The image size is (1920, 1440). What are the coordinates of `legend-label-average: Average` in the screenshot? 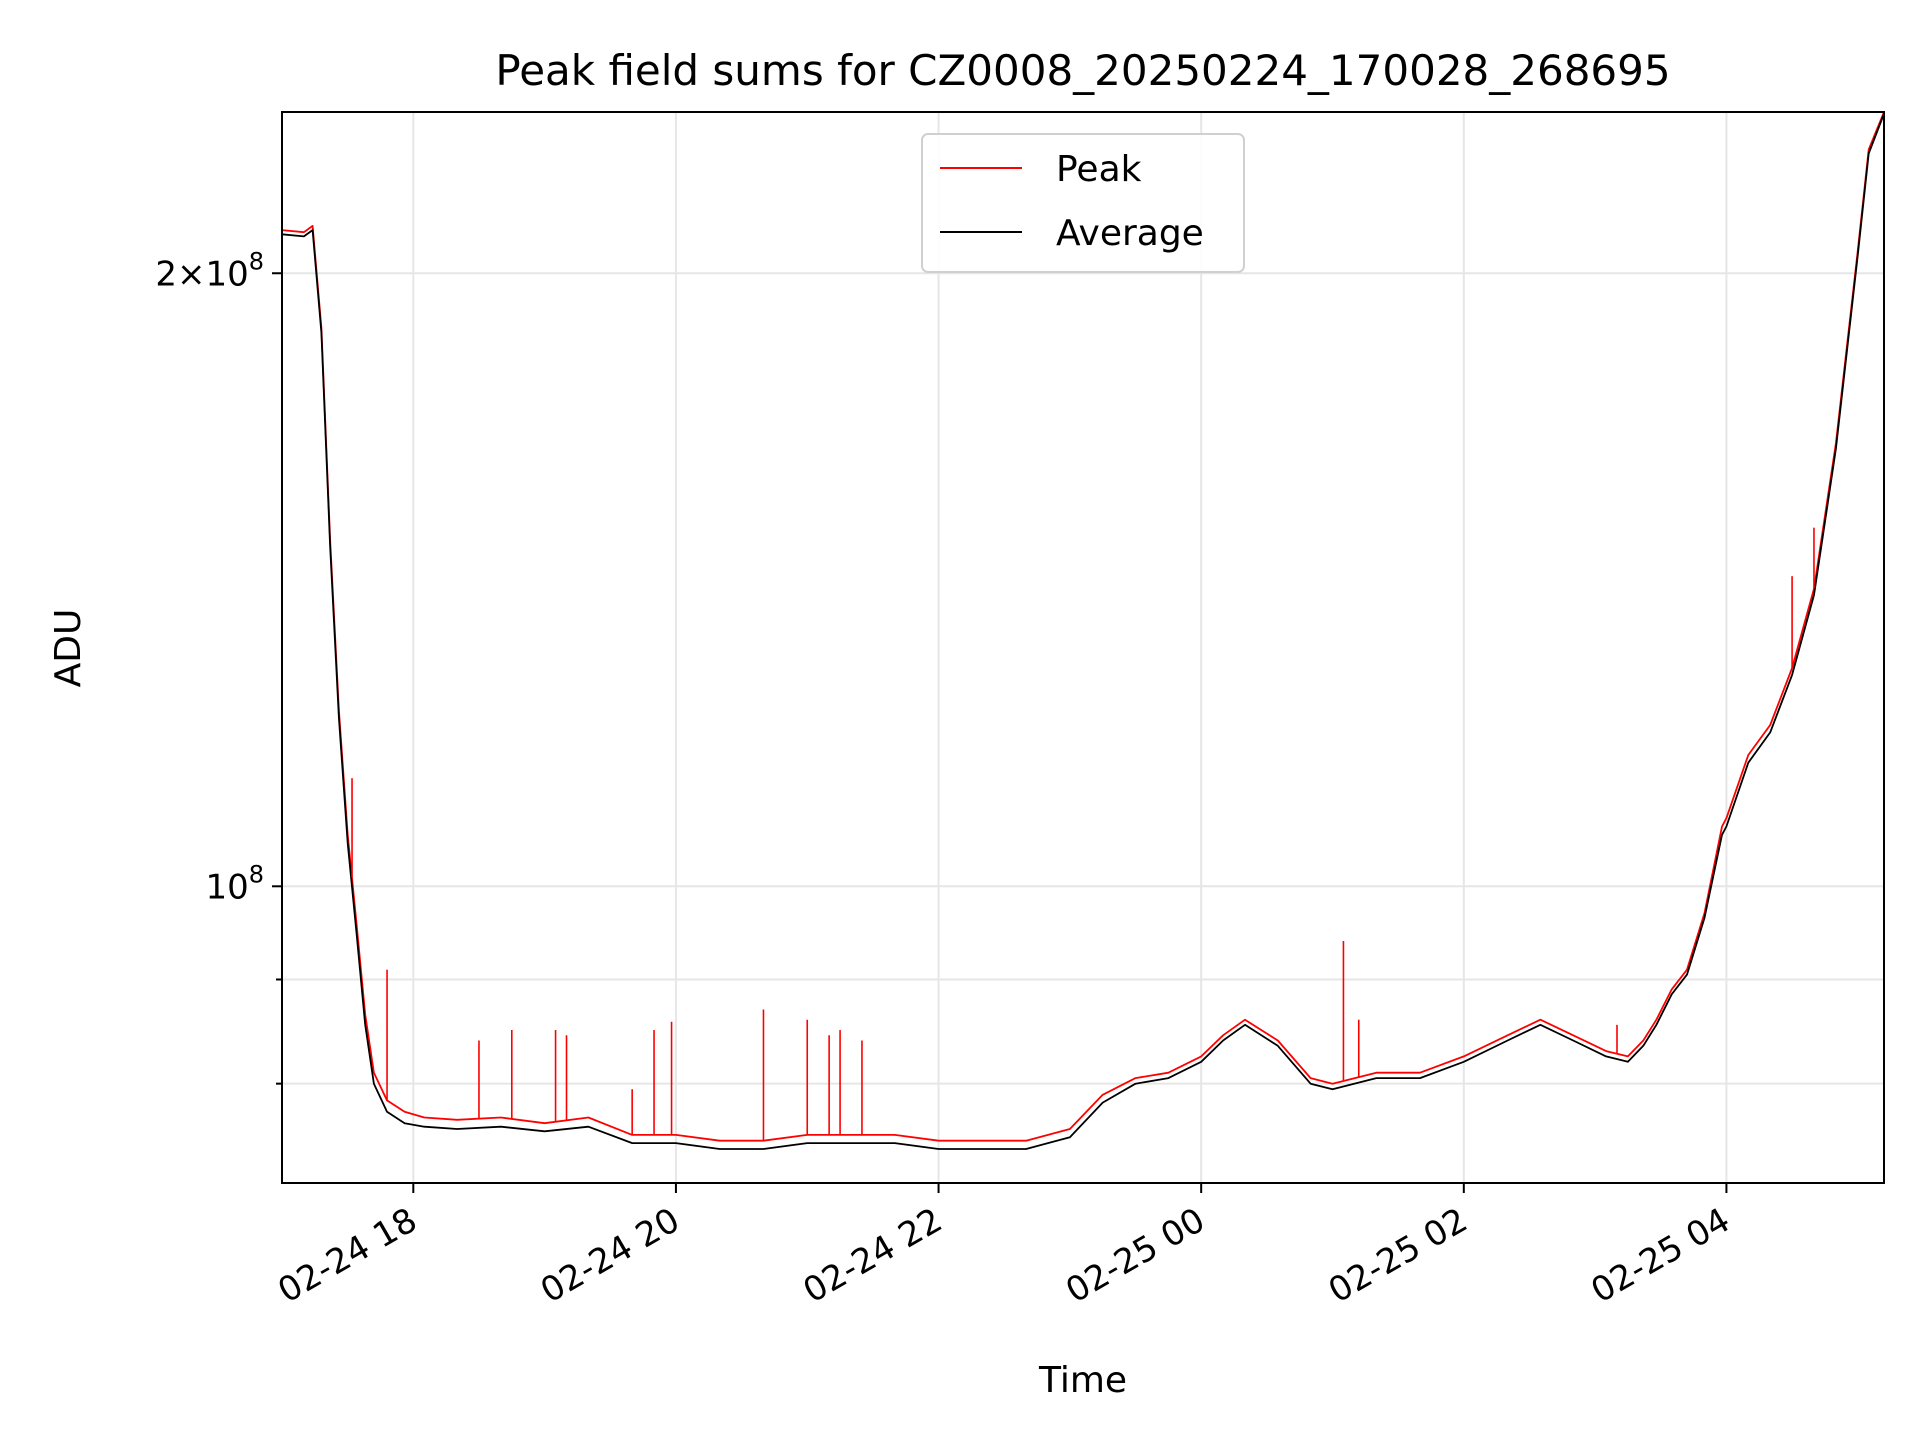 It's located at (1130, 233).